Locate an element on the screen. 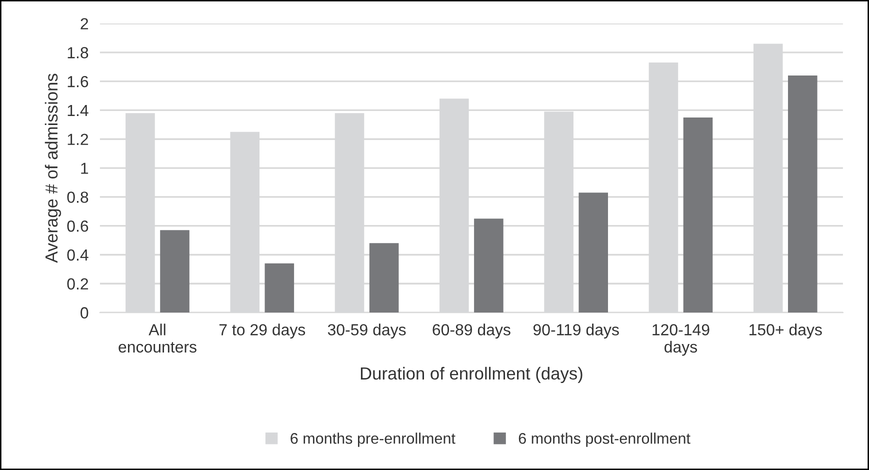 The height and width of the screenshot is (470, 869). y-tick-label: 1.4 is located at coordinates (78, 110).